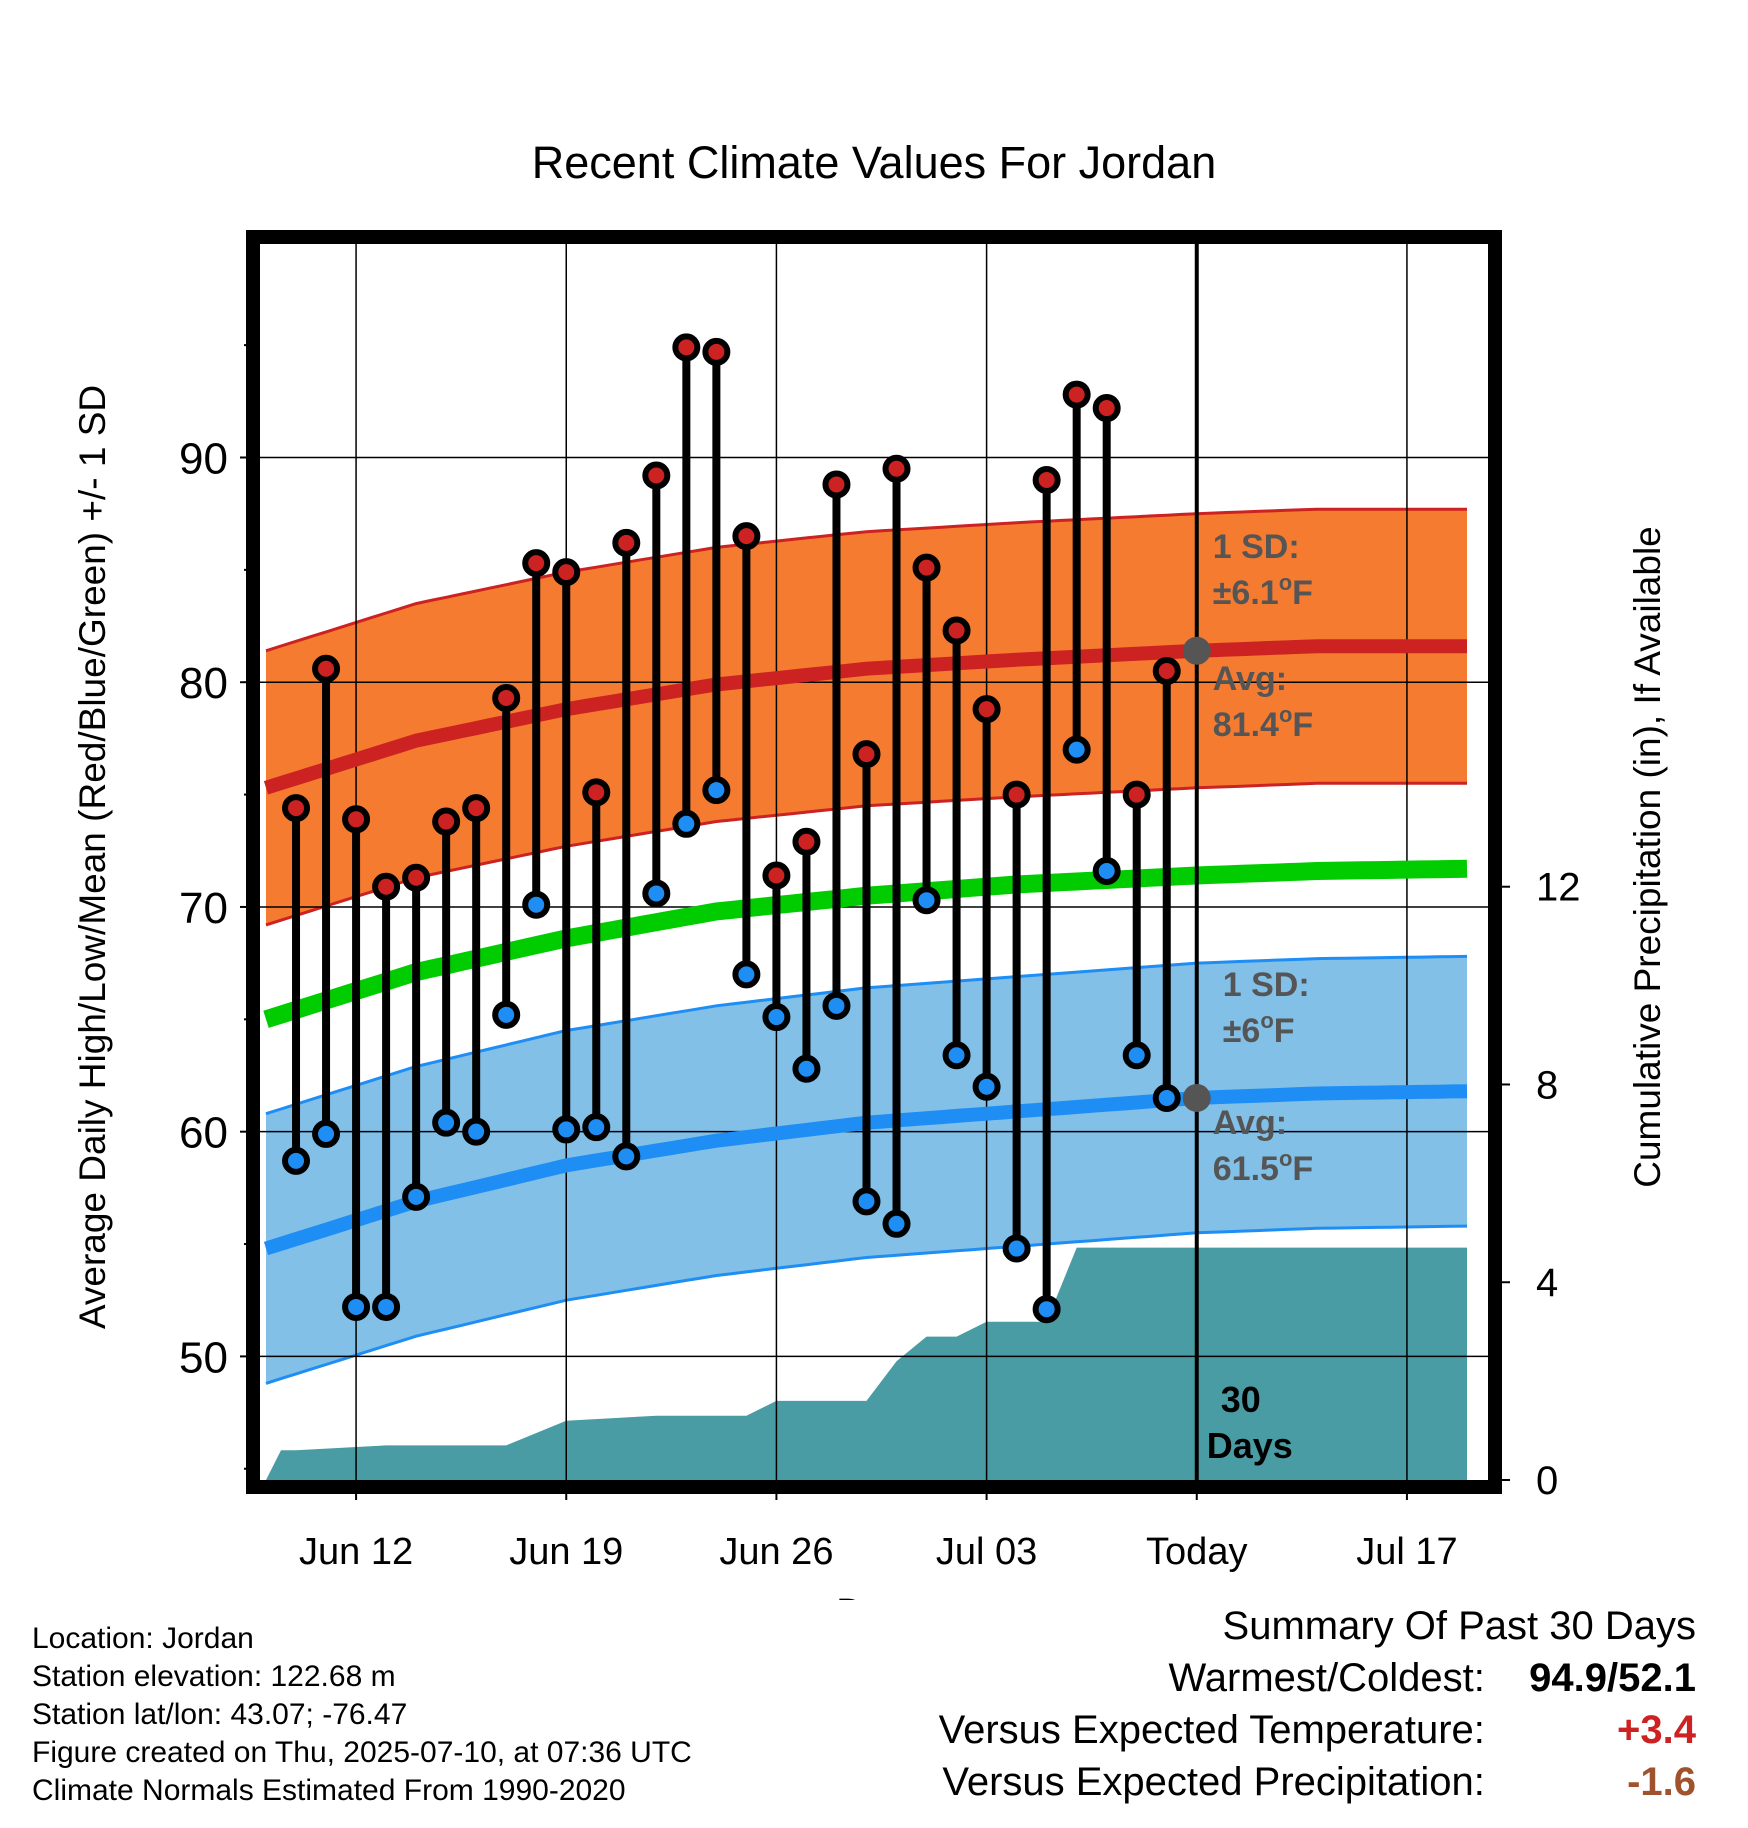 This screenshot has width=1748, height=1828. I want to click on x-tick-label: Jun 19, so click(566, 1552).